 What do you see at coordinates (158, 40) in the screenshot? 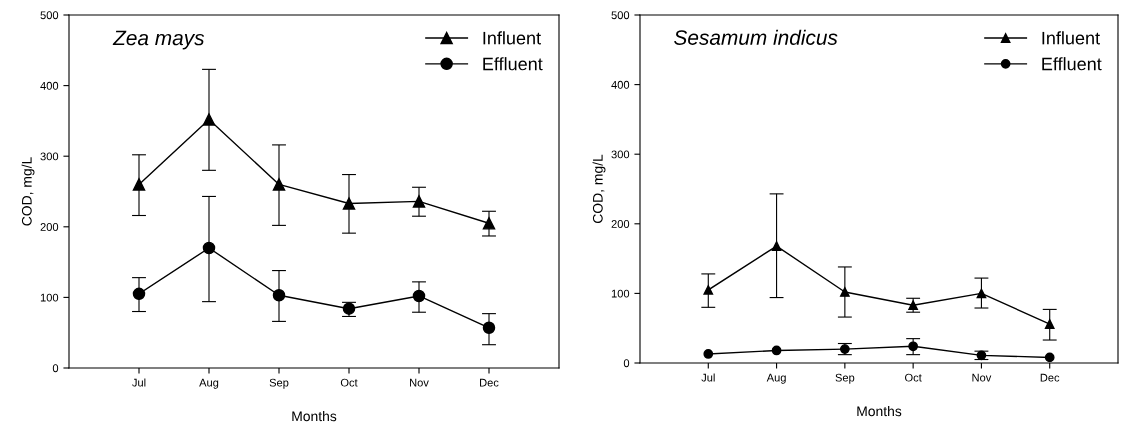
I see `text: Zea mays` at bounding box center [158, 40].